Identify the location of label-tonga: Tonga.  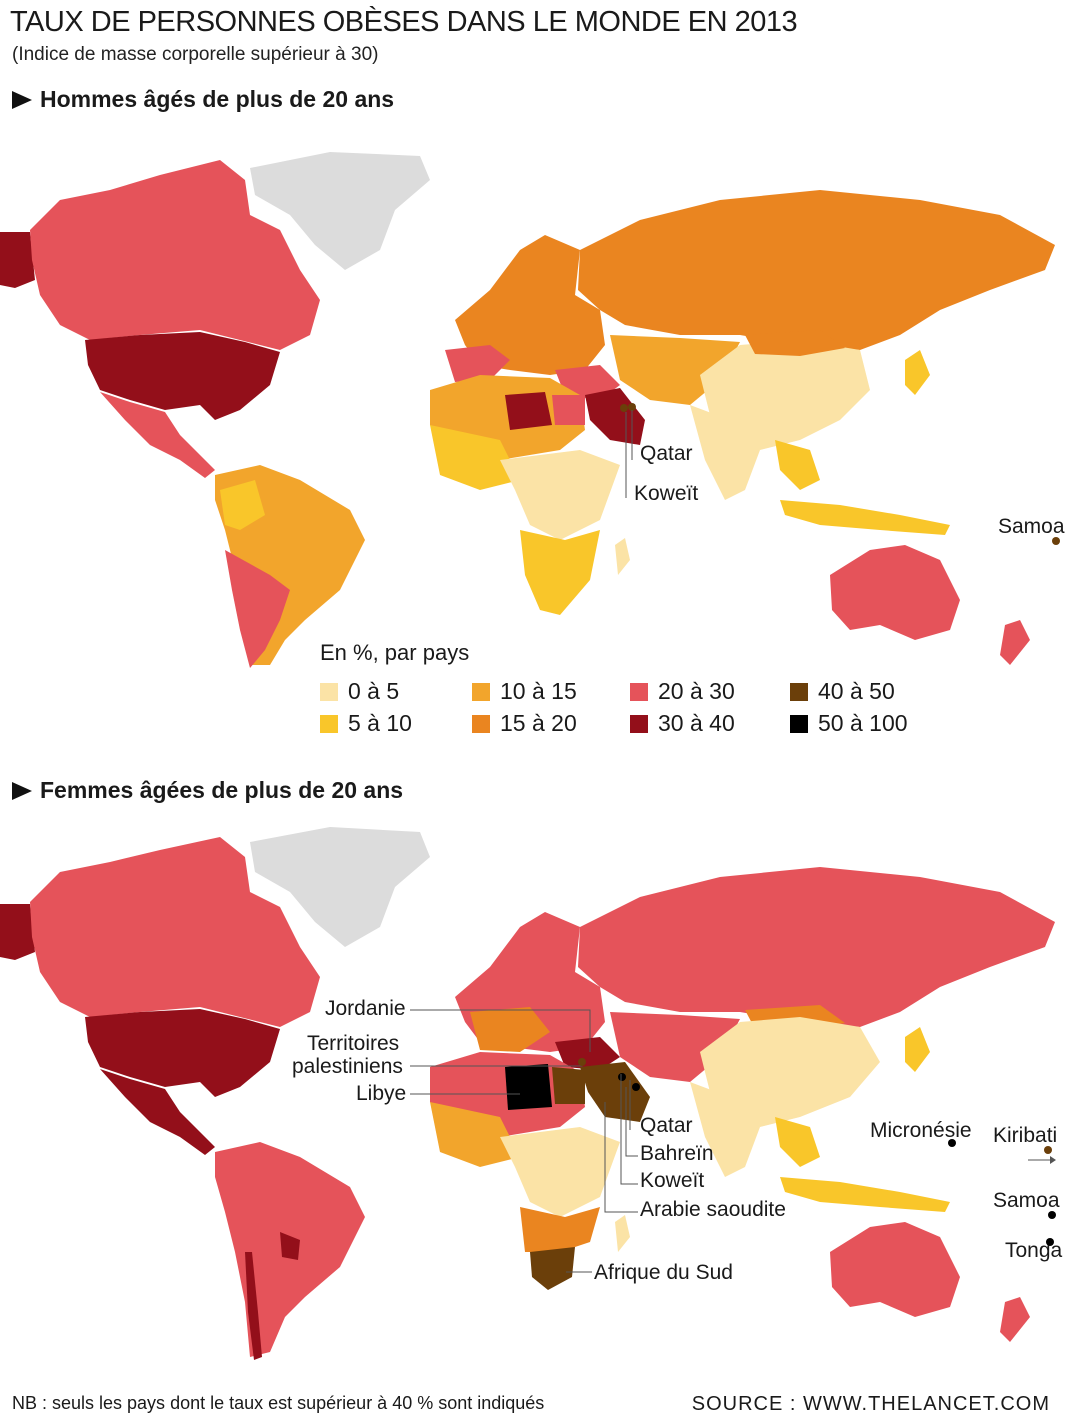
(1034, 1250).